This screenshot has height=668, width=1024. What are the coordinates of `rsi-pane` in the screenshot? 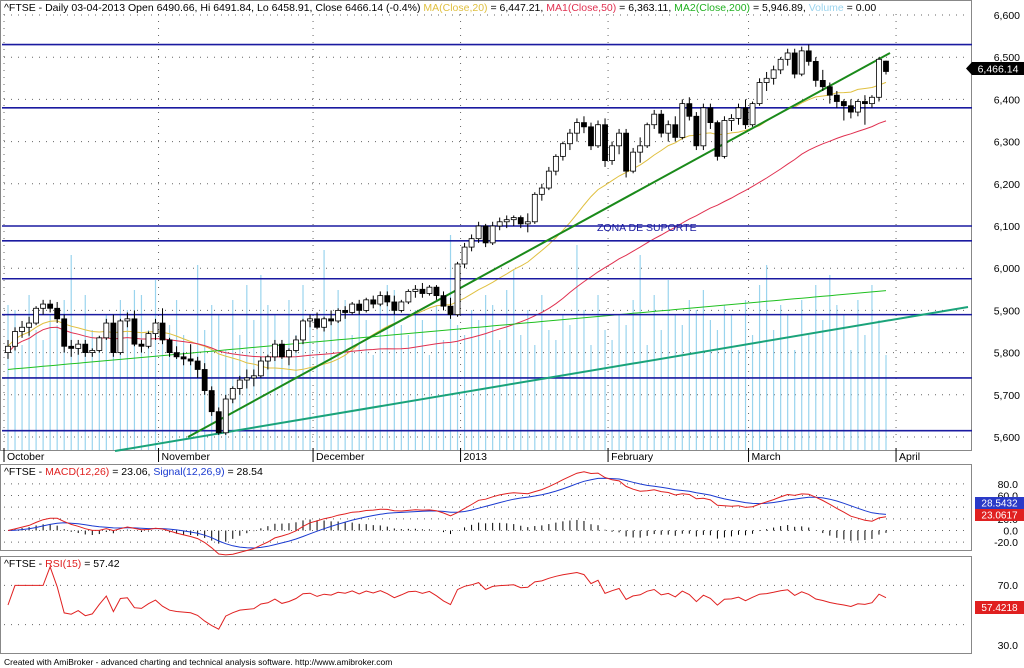 It's located at (486, 605).